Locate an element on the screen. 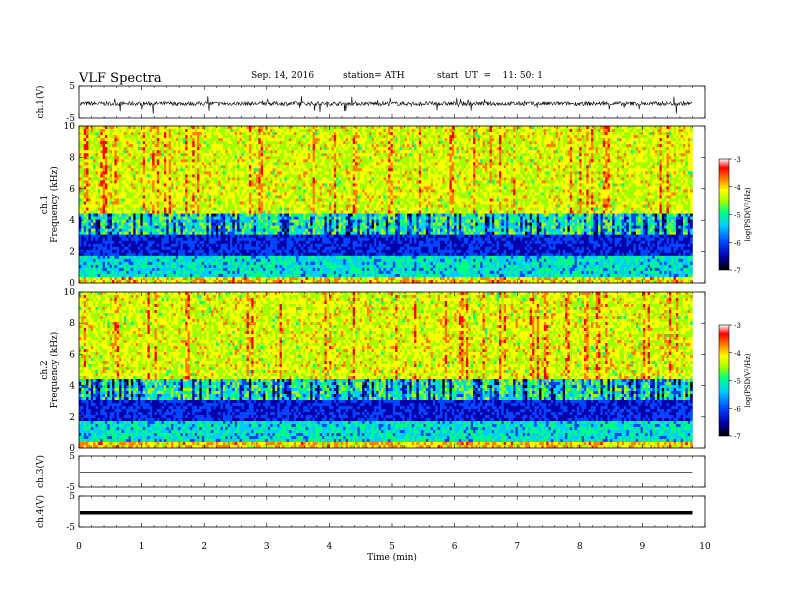 Image resolution: width=792 pixels, height=612 pixels. ch1-waveform-ylabel: ch.1(V) is located at coordinates (40, 102).